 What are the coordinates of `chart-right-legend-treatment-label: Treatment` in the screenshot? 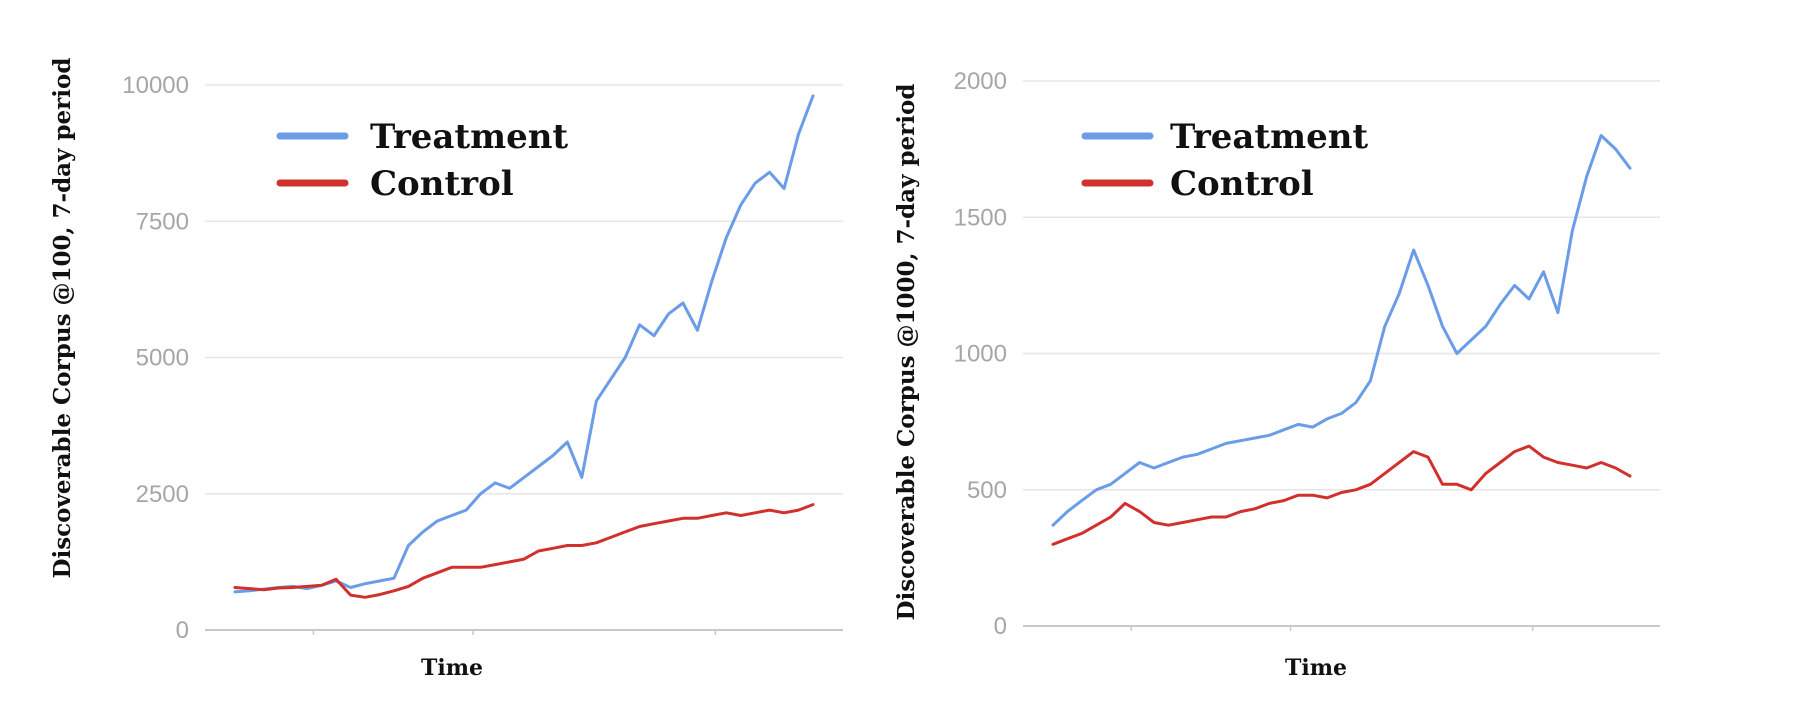 It's located at (1269, 137).